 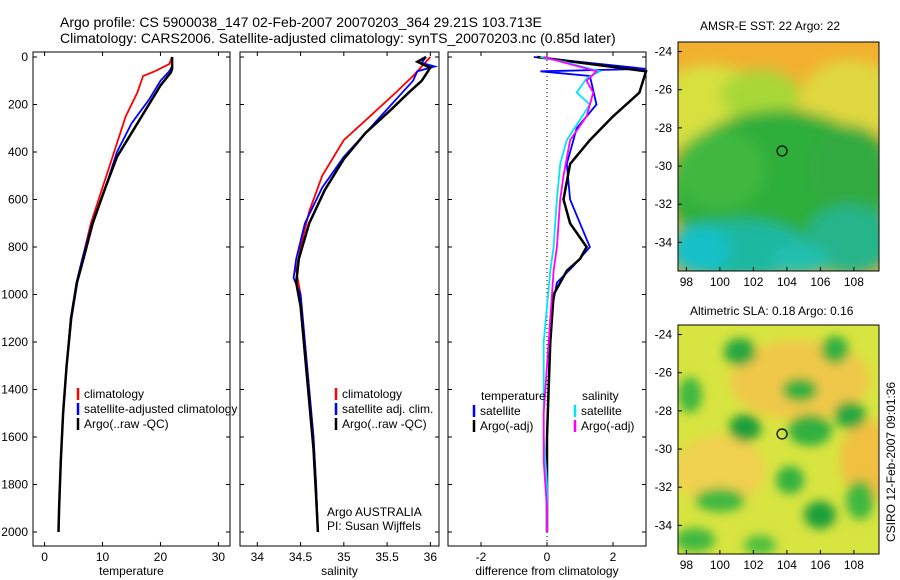 I want to click on y-tick-label: 1000, so click(x=14, y=295).